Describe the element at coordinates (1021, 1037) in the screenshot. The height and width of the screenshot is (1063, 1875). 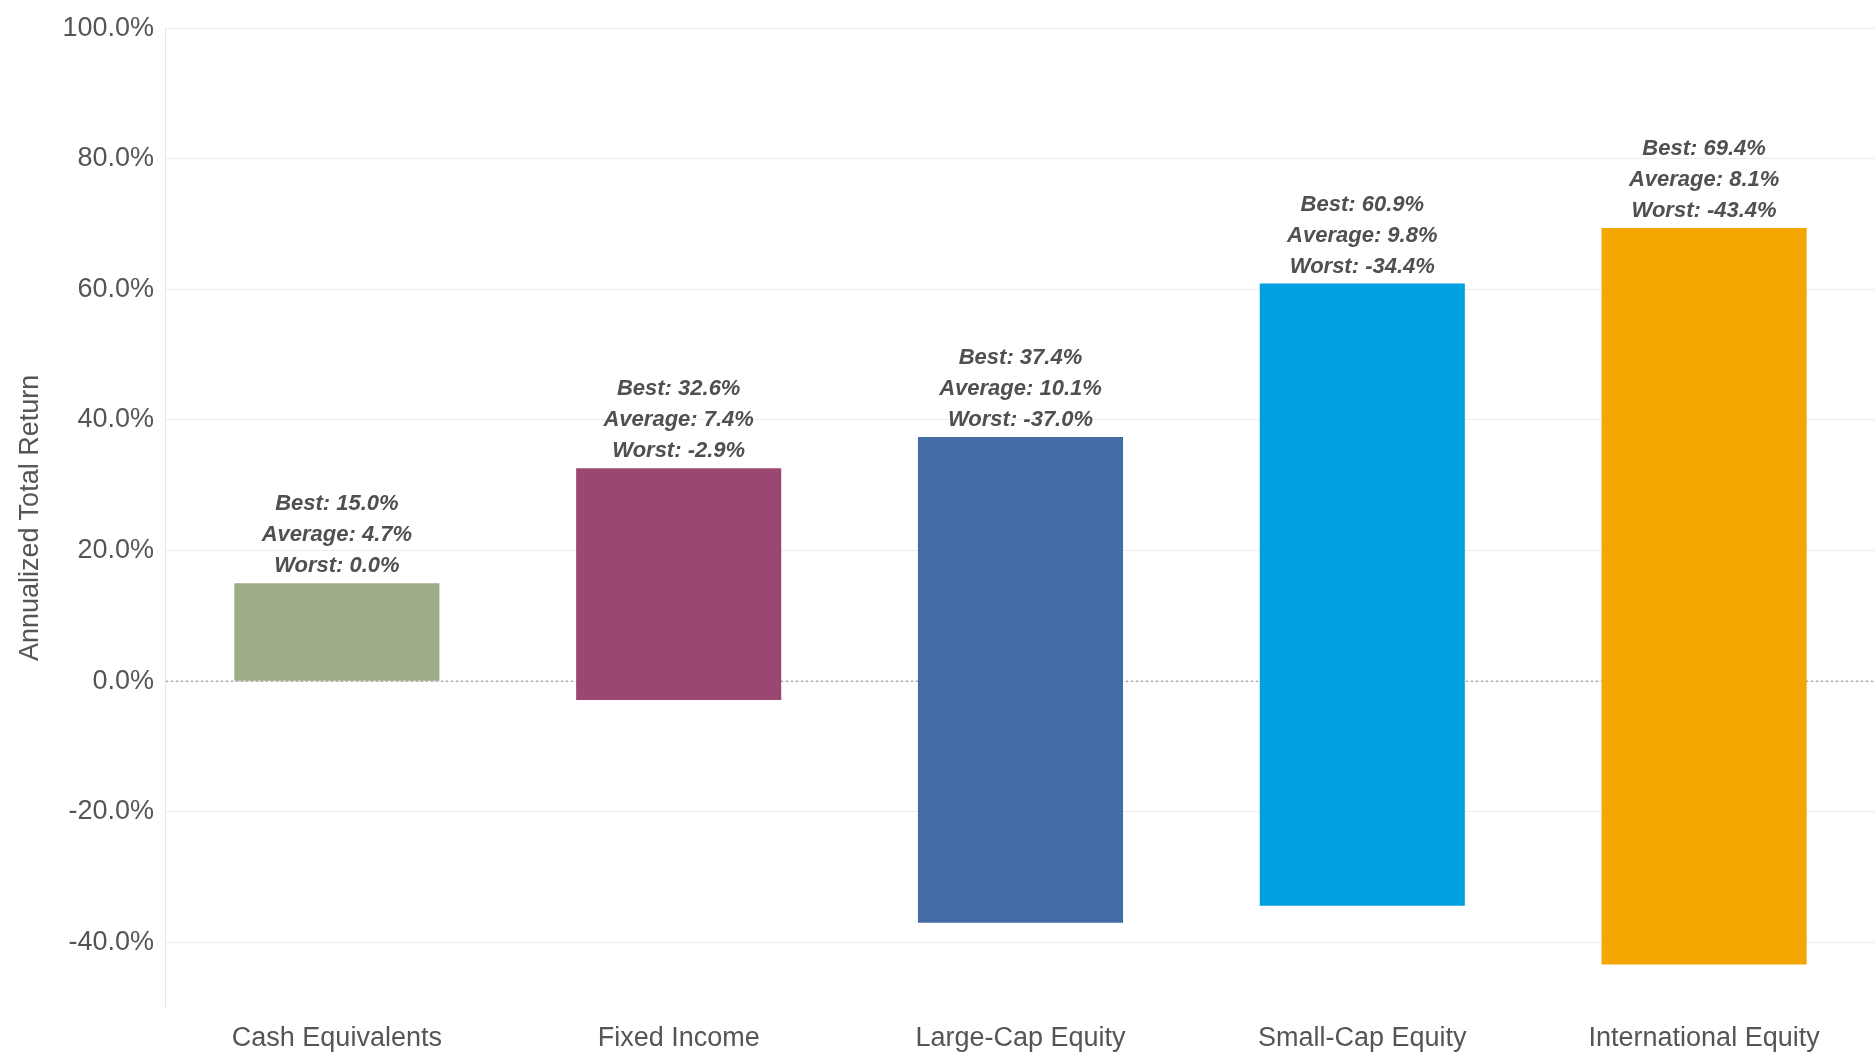
I see `x-tick-label: Large-Cap Equity` at that location.